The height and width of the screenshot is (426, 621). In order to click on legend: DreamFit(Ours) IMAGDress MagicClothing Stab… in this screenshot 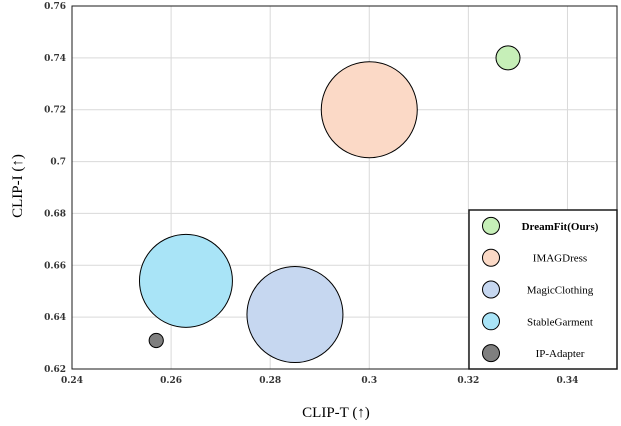, I will do `click(543, 289)`.